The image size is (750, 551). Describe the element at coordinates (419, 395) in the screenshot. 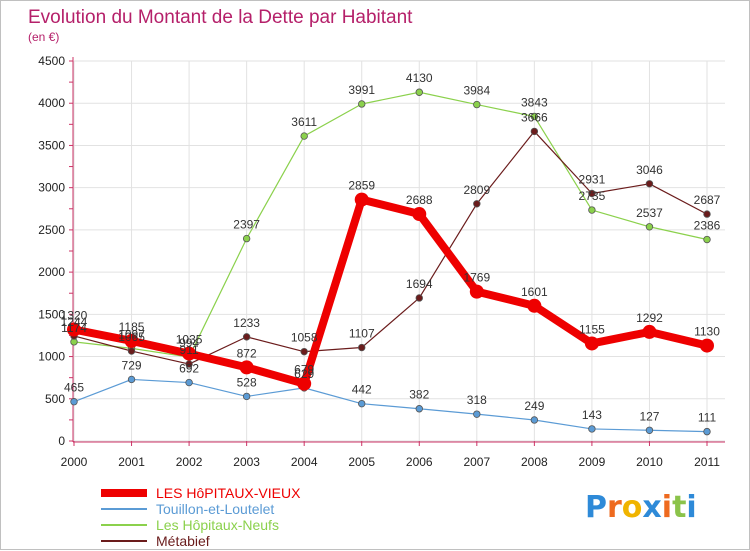

I see `data-label-1: 382` at that location.